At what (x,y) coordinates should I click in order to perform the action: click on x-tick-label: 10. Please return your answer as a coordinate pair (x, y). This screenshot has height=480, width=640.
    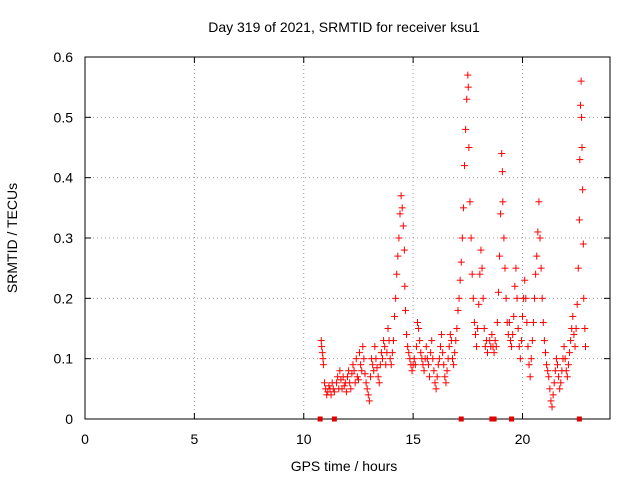
    Looking at the image, I should click on (304, 439).